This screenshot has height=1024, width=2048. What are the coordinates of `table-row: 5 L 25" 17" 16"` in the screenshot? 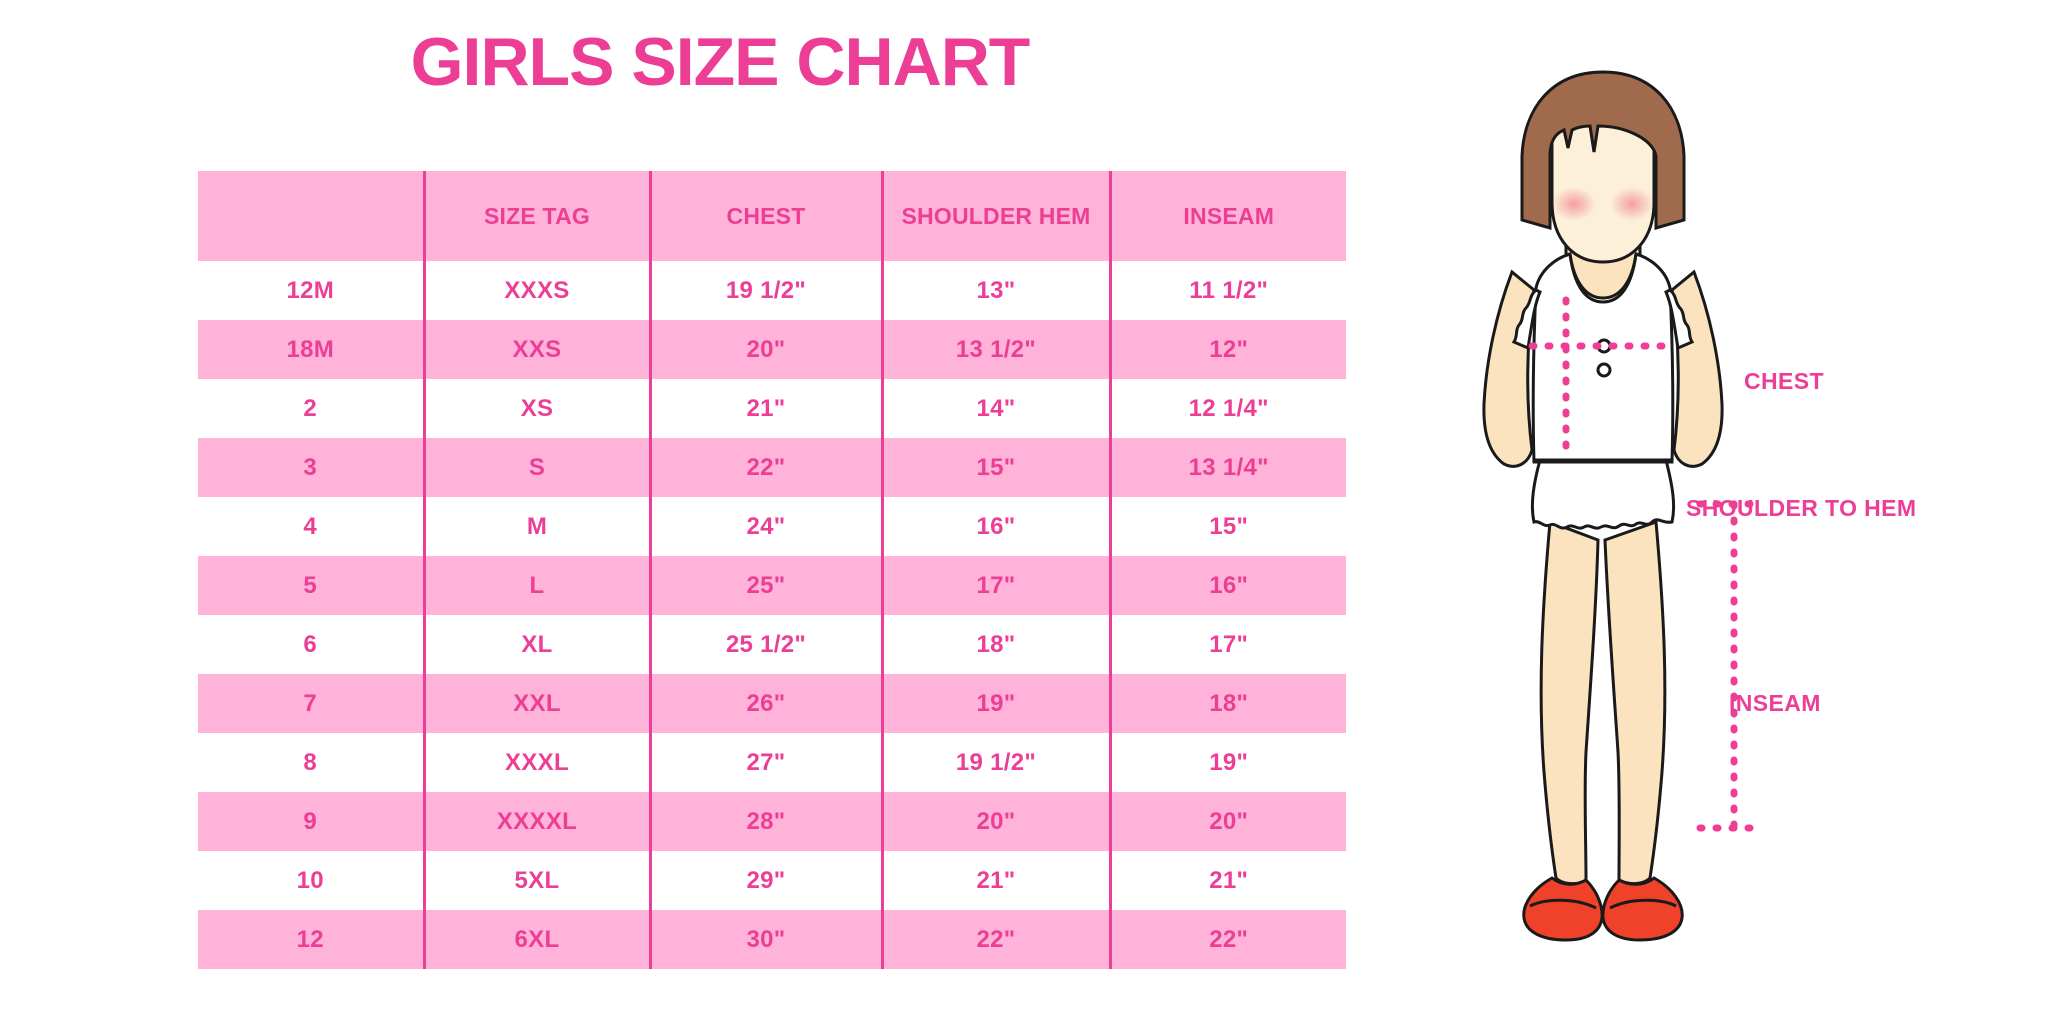 It's located at (772, 585).